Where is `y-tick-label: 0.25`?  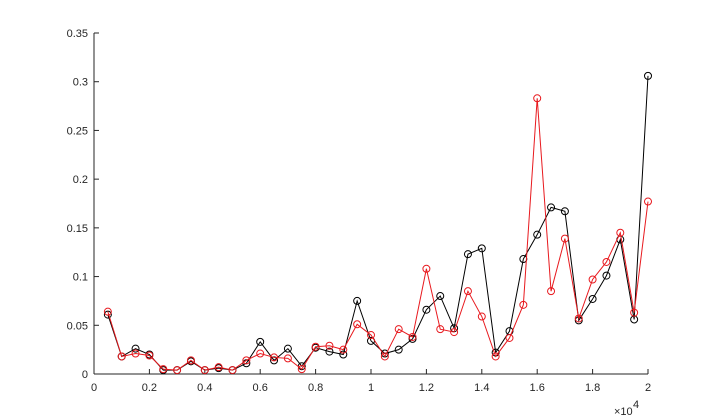 y-tick-label: 0.25 is located at coordinates (77, 131).